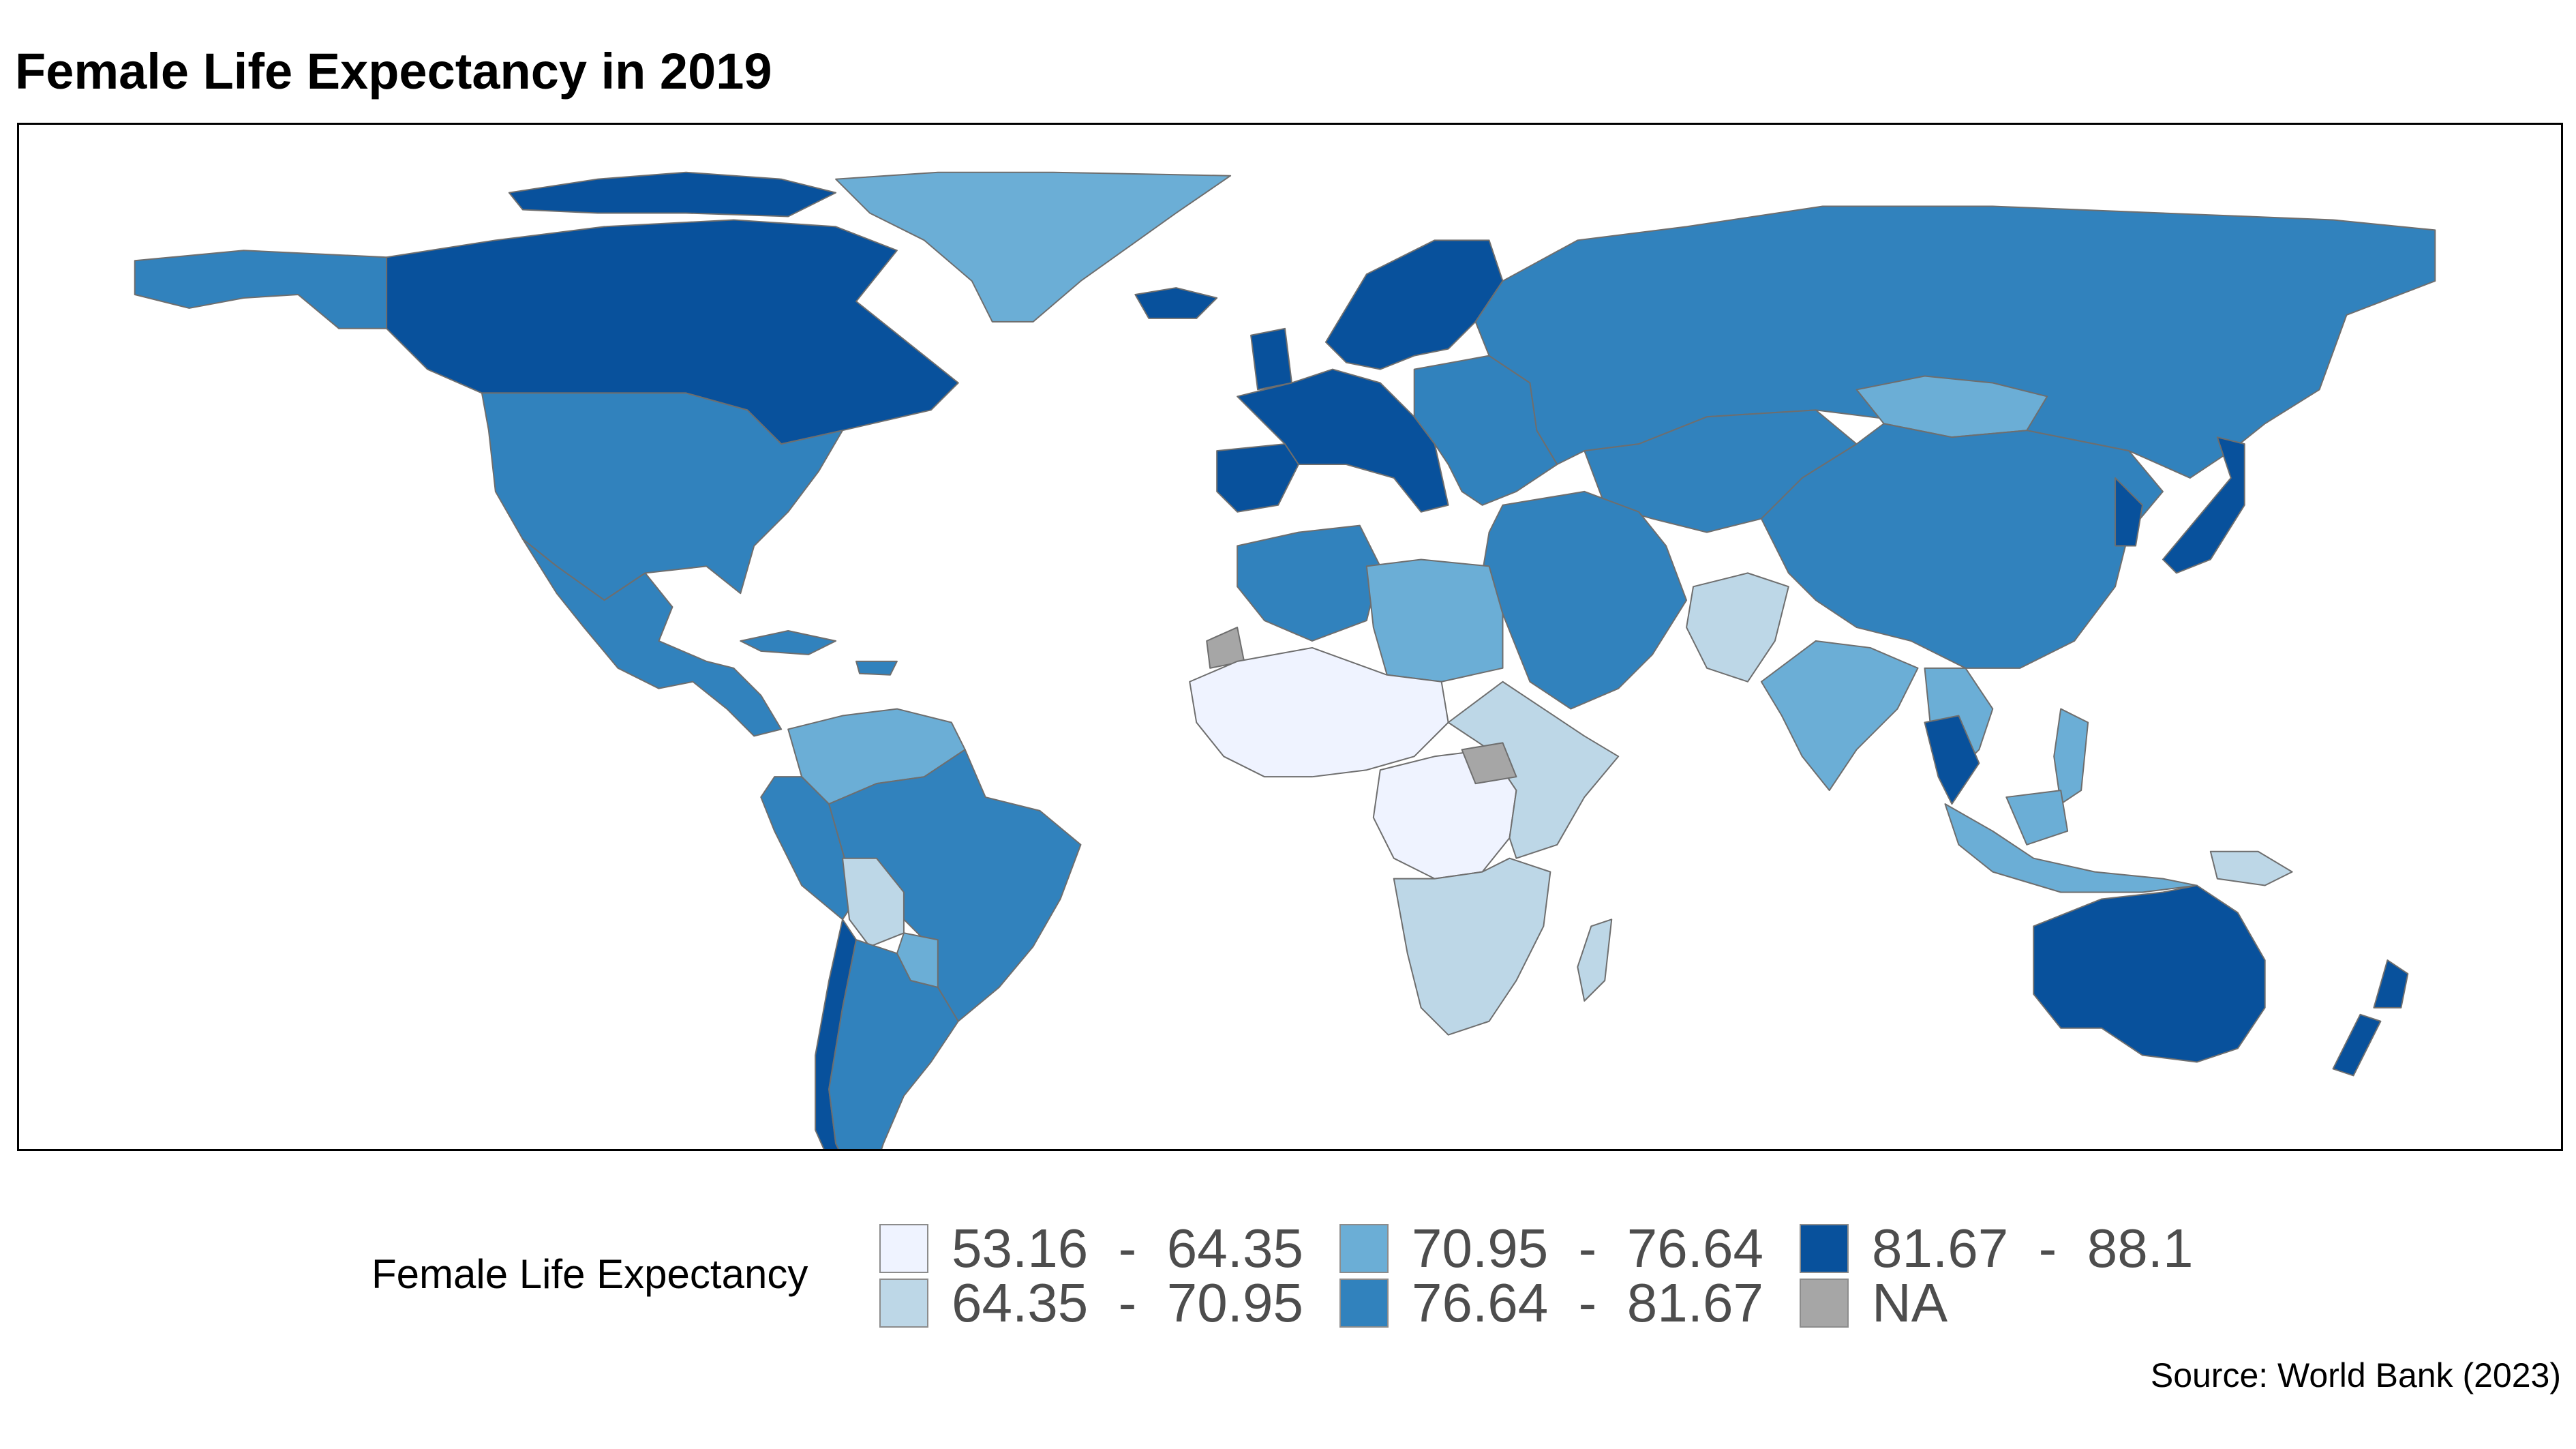  I want to click on legend-label: 81.67 - 88.1, so click(2033, 1248).